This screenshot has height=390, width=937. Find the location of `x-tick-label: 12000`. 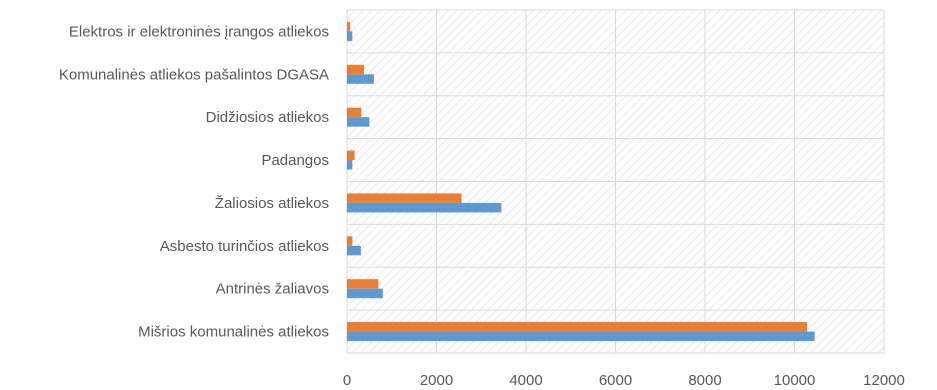

x-tick-label: 12000 is located at coordinates (884, 380).